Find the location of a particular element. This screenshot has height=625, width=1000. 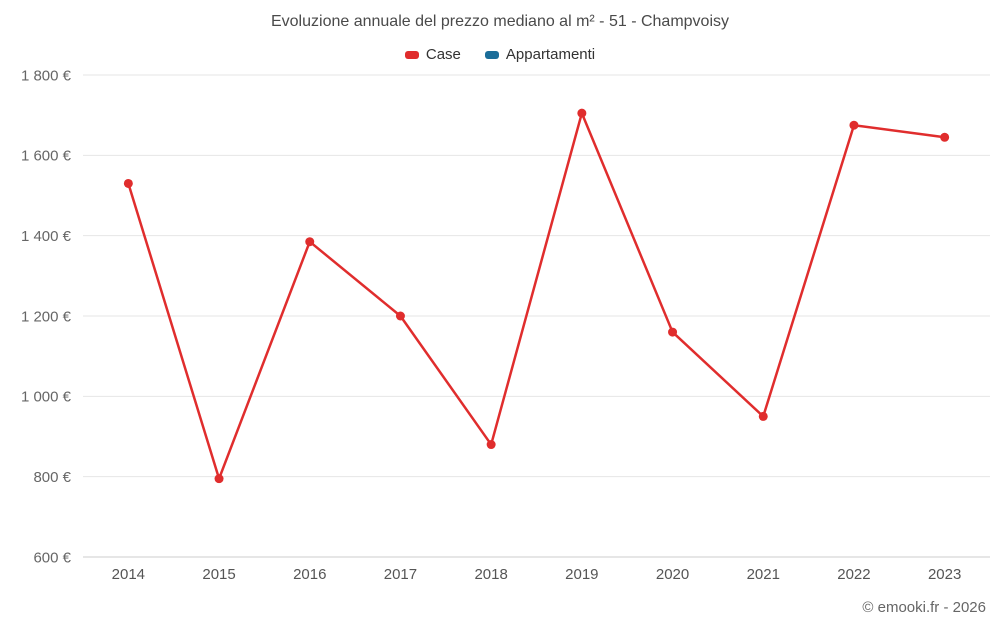

y-axis-tick-label: 1 200 € is located at coordinates (46, 316).